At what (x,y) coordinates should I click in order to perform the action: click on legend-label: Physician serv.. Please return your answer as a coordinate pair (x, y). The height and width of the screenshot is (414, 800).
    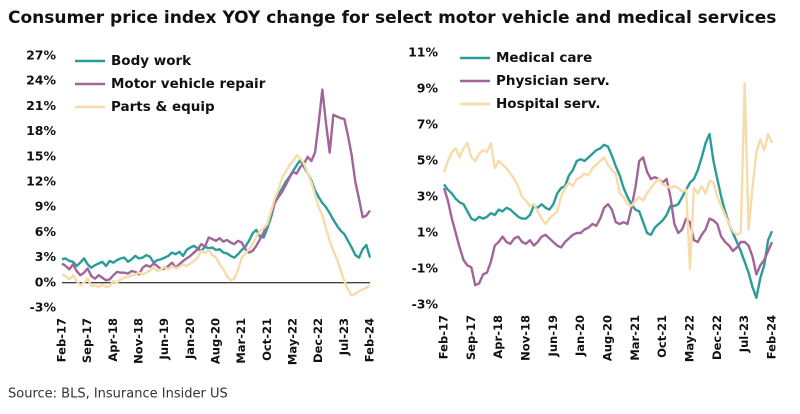
    Looking at the image, I should click on (553, 81).